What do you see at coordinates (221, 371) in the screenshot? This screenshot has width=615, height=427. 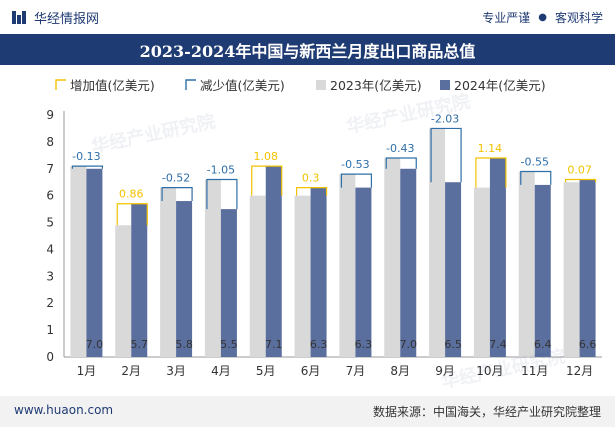 I see `x-tick-label: 4月` at bounding box center [221, 371].